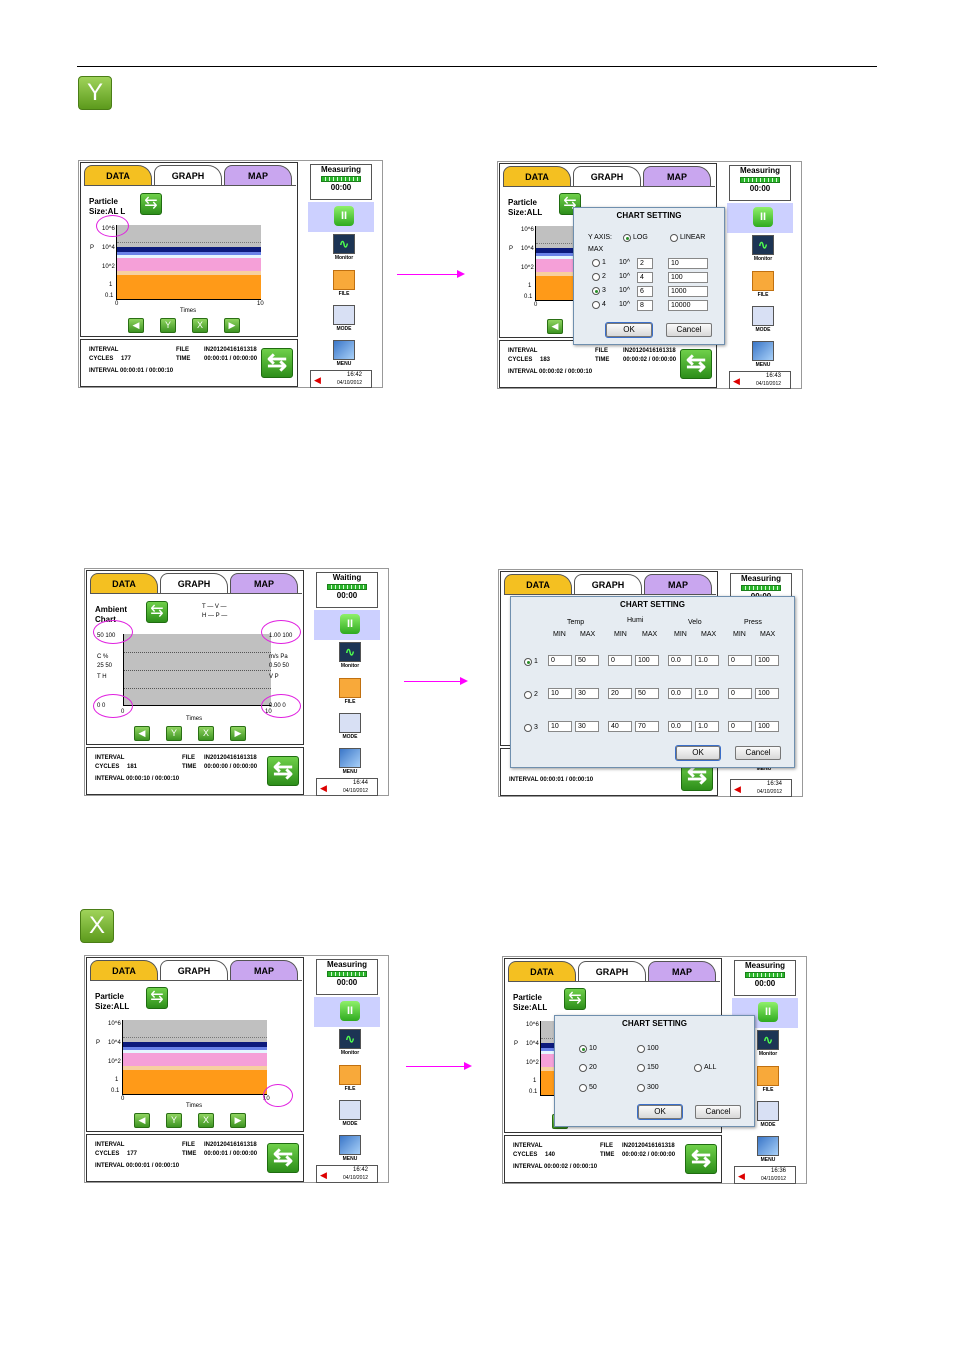  I want to click on temp-min-field: 0, so click(560, 660).